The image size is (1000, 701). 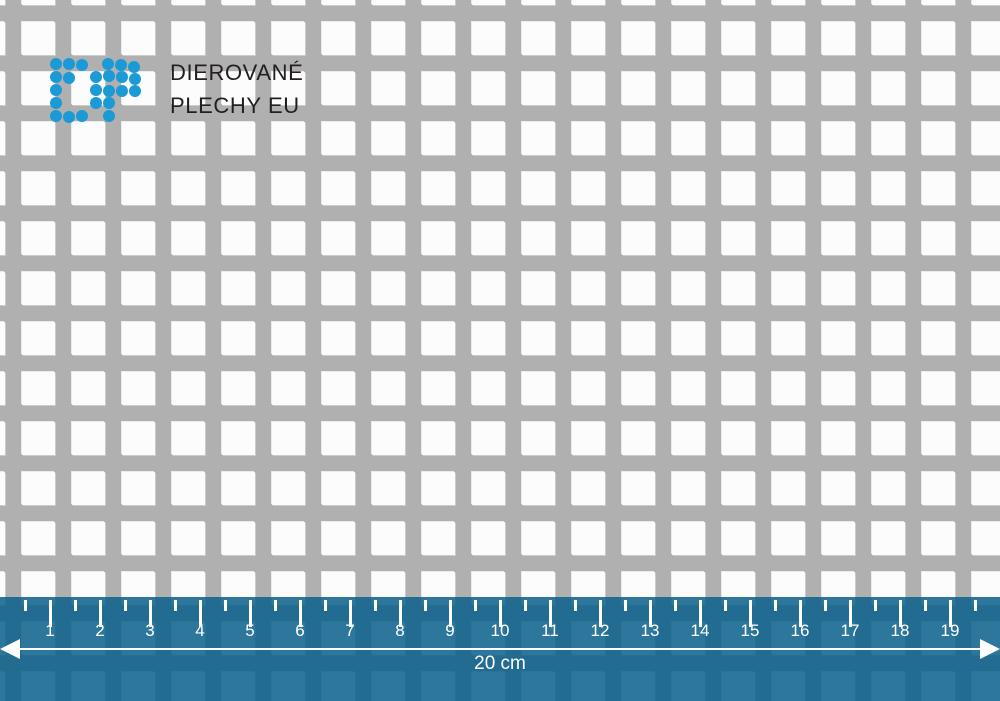 I want to click on ruler-tick-label: 2, so click(x=100, y=630).